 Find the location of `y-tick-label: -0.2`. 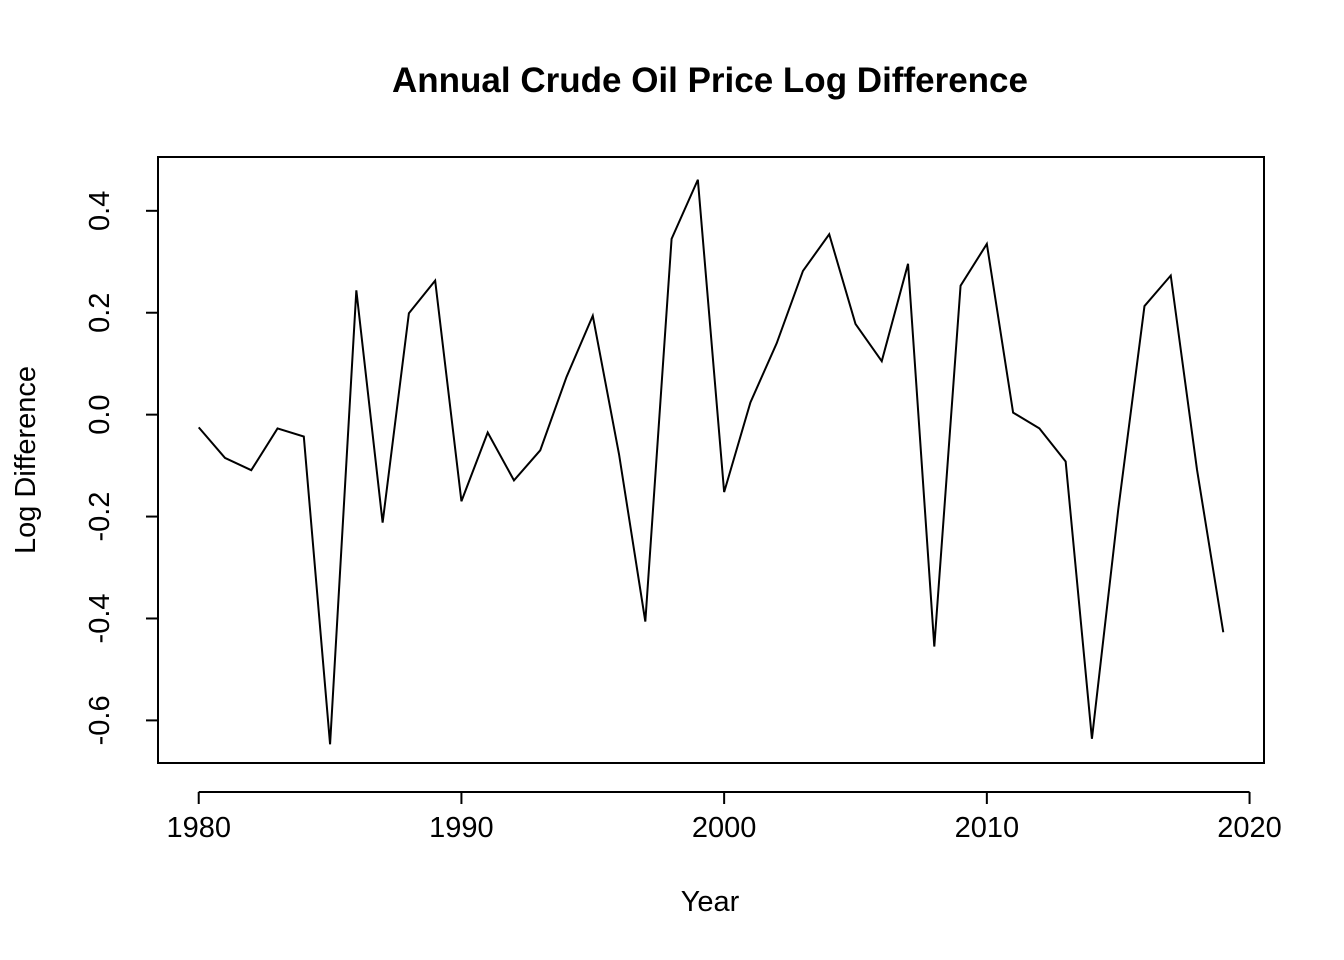

y-tick-label: -0.2 is located at coordinates (100, 517).